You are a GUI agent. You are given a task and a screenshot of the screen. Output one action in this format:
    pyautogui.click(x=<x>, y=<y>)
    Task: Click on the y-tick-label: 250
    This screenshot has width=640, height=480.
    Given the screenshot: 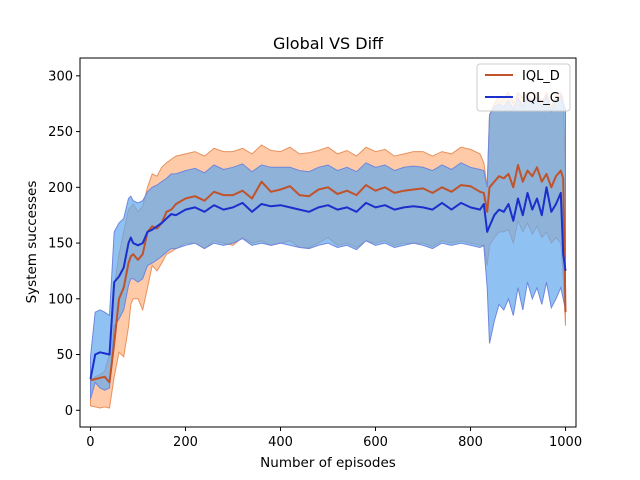 What is the action you would take?
    pyautogui.click(x=60, y=132)
    